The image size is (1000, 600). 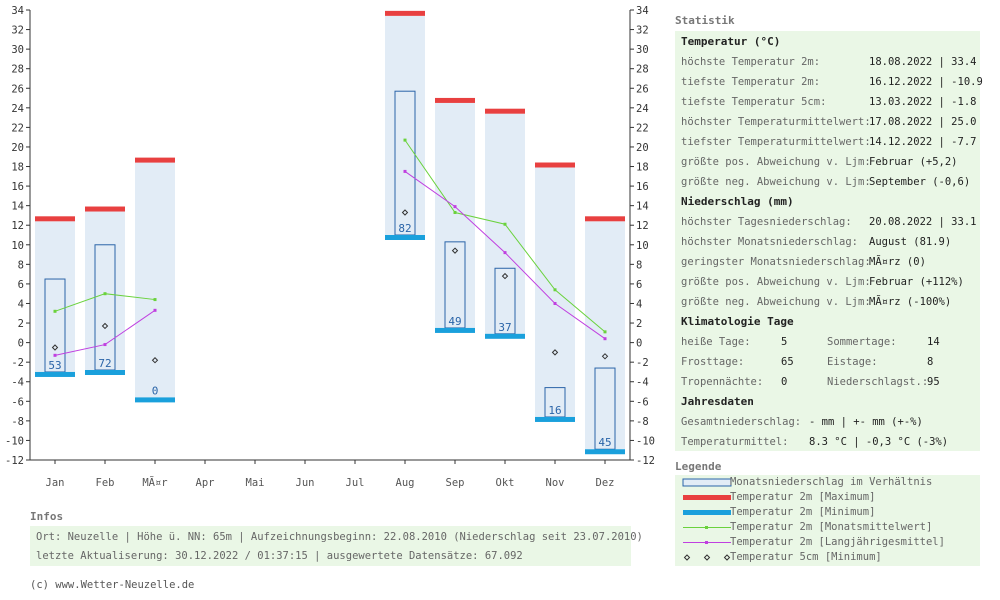 What do you see at coordinates (923, 62) in the screenshot?
I see `stat-value: 18.08.2022 | 33.4` at bounding box center [923, 62].